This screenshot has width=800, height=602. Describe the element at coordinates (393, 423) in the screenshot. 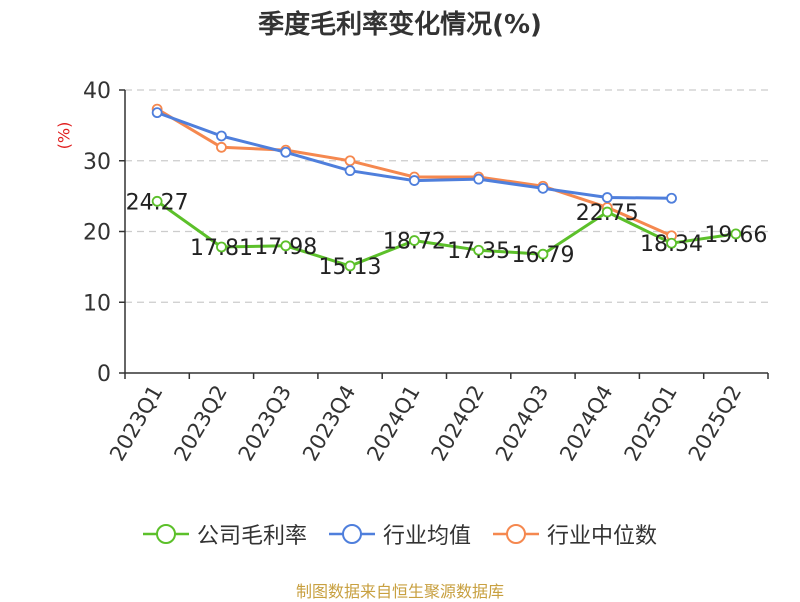

I see `x-tick-label: 2024Q1` at that location.